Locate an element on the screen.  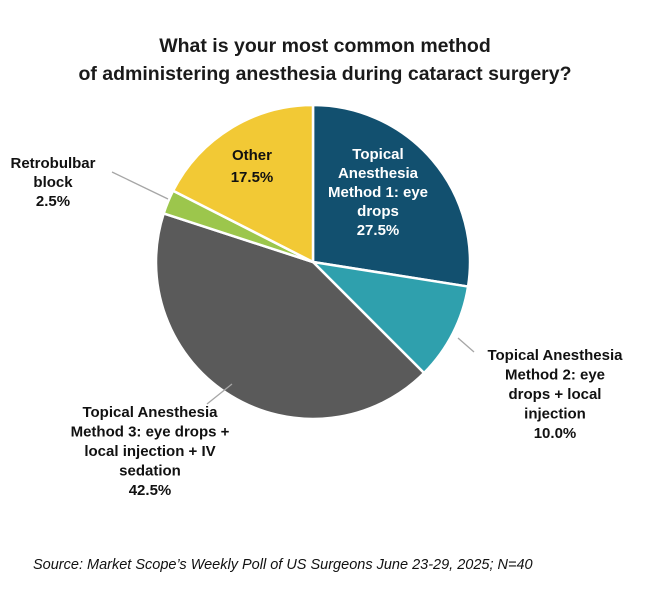
pie-slice-topical-anesthesia-method-1-eye-drops-label-line: Anesthesia is located at coordinates (378, 173).